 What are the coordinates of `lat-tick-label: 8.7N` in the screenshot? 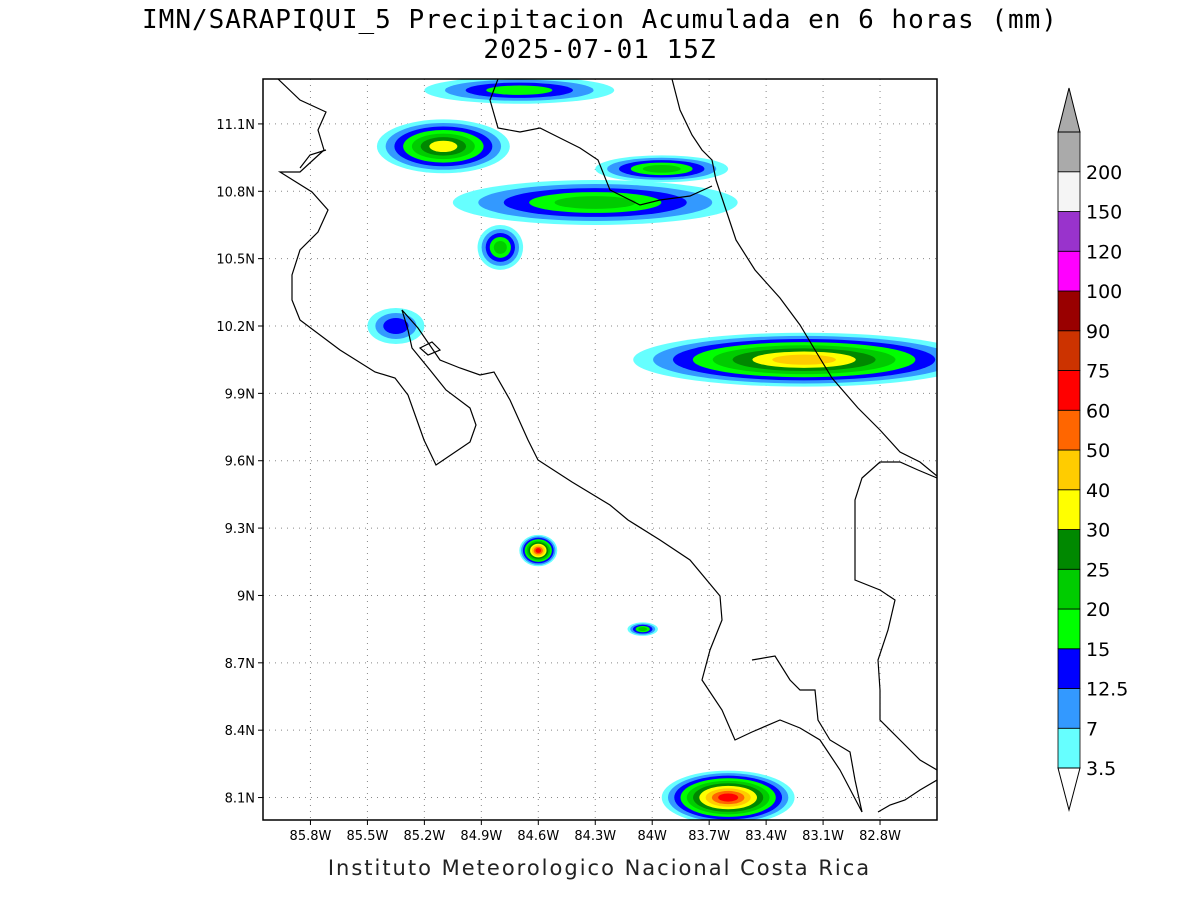 It's located at (240, 664).